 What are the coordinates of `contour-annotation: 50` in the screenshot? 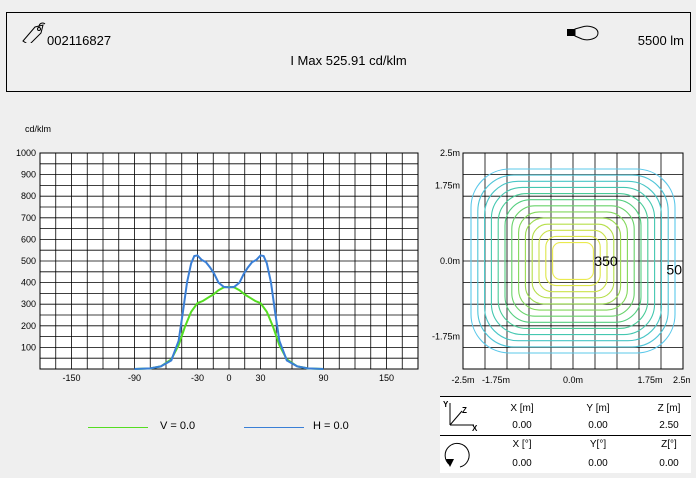 It's located at (674, 270).